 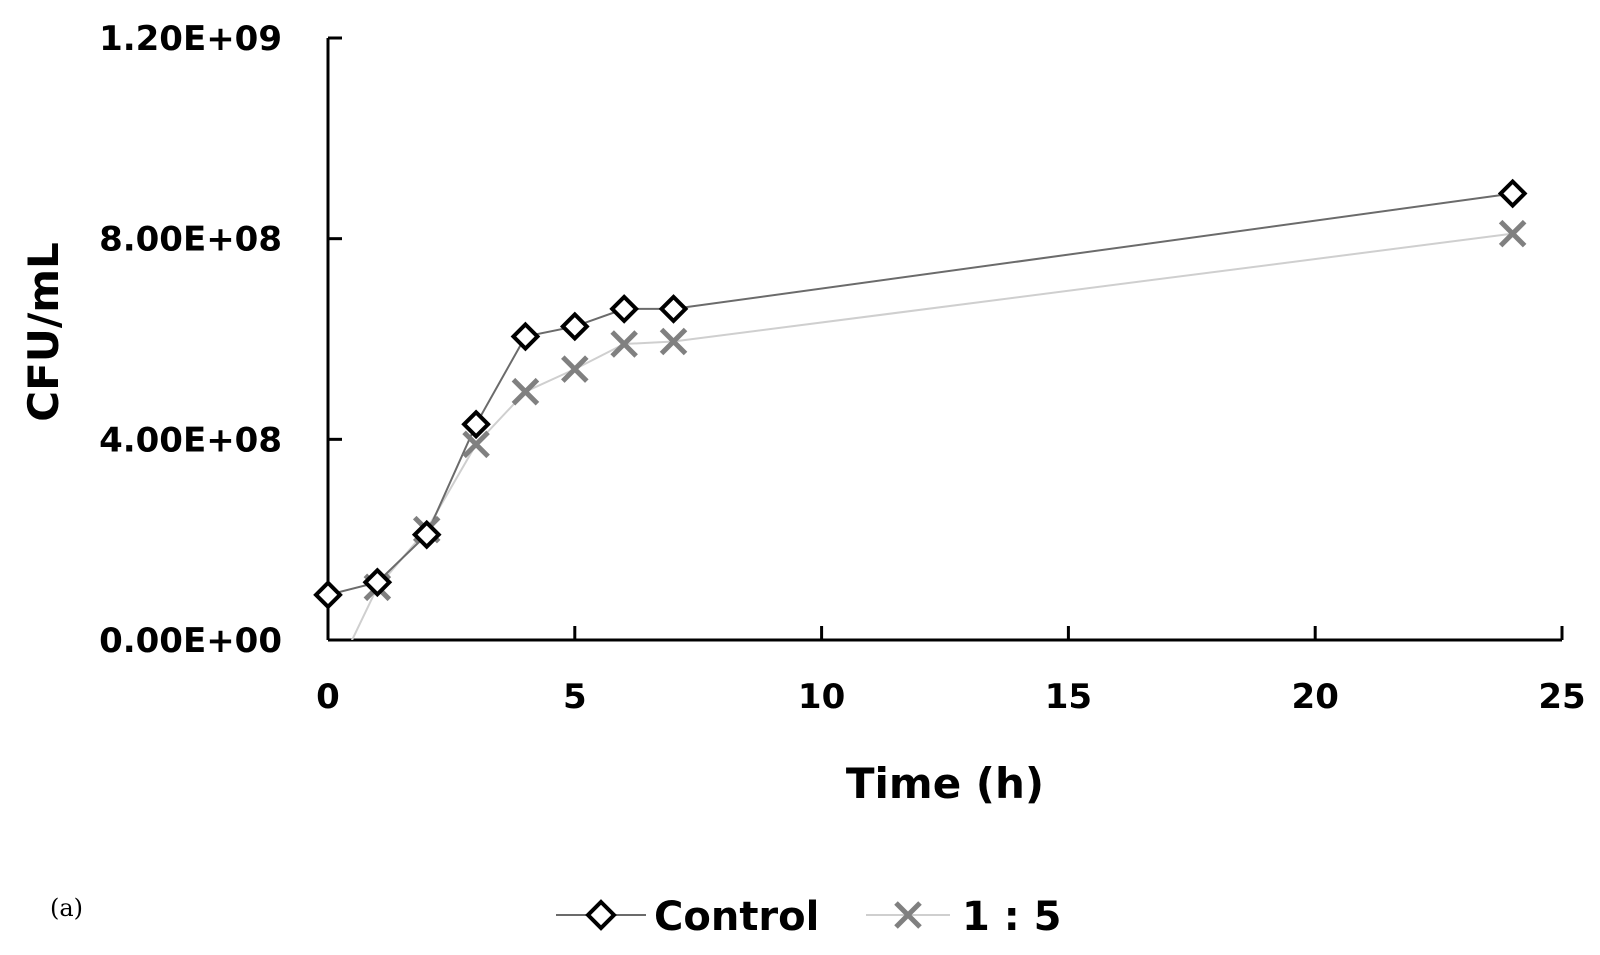 What do you see at coordinates (1561, 697) in the screenshot?
I see `x-tick-label: 25` at bounding box center [1561, 697].